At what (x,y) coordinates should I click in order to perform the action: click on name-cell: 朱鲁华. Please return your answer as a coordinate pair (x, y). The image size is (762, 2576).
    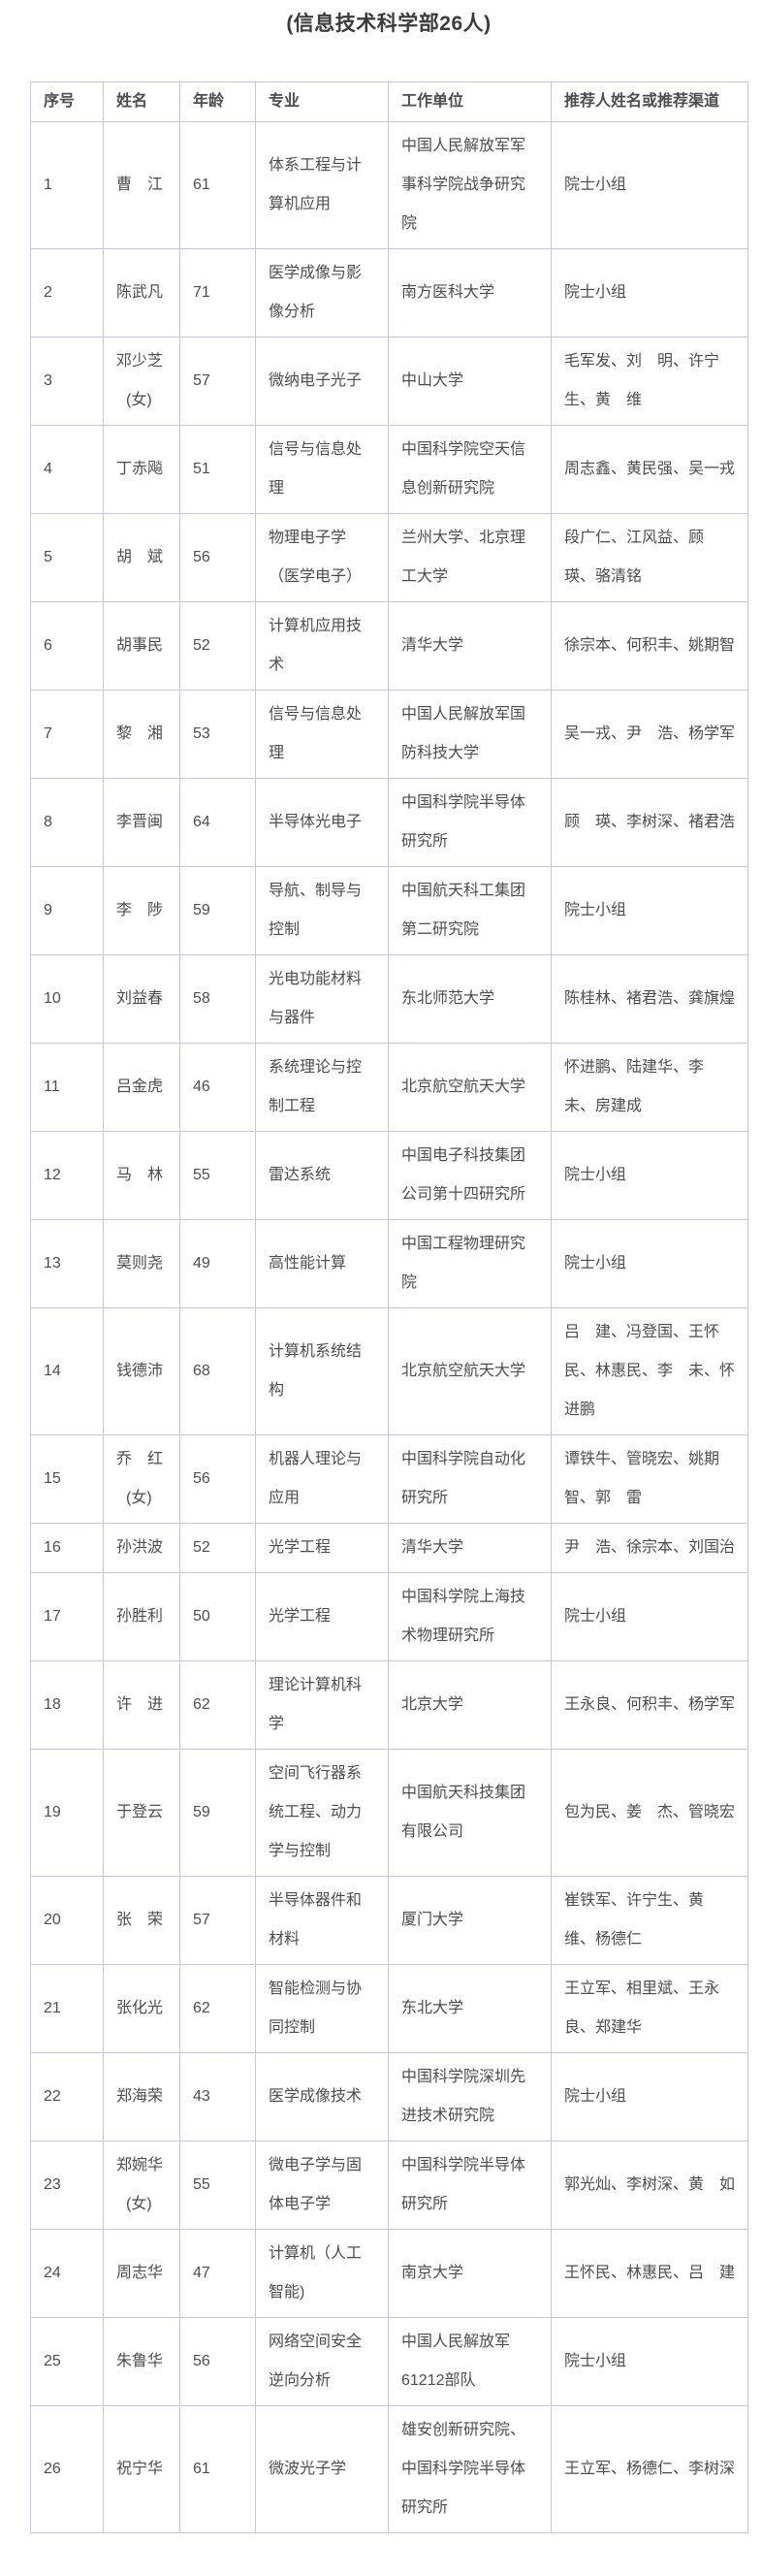
    Looking at the image, I should click on (141, 2361).